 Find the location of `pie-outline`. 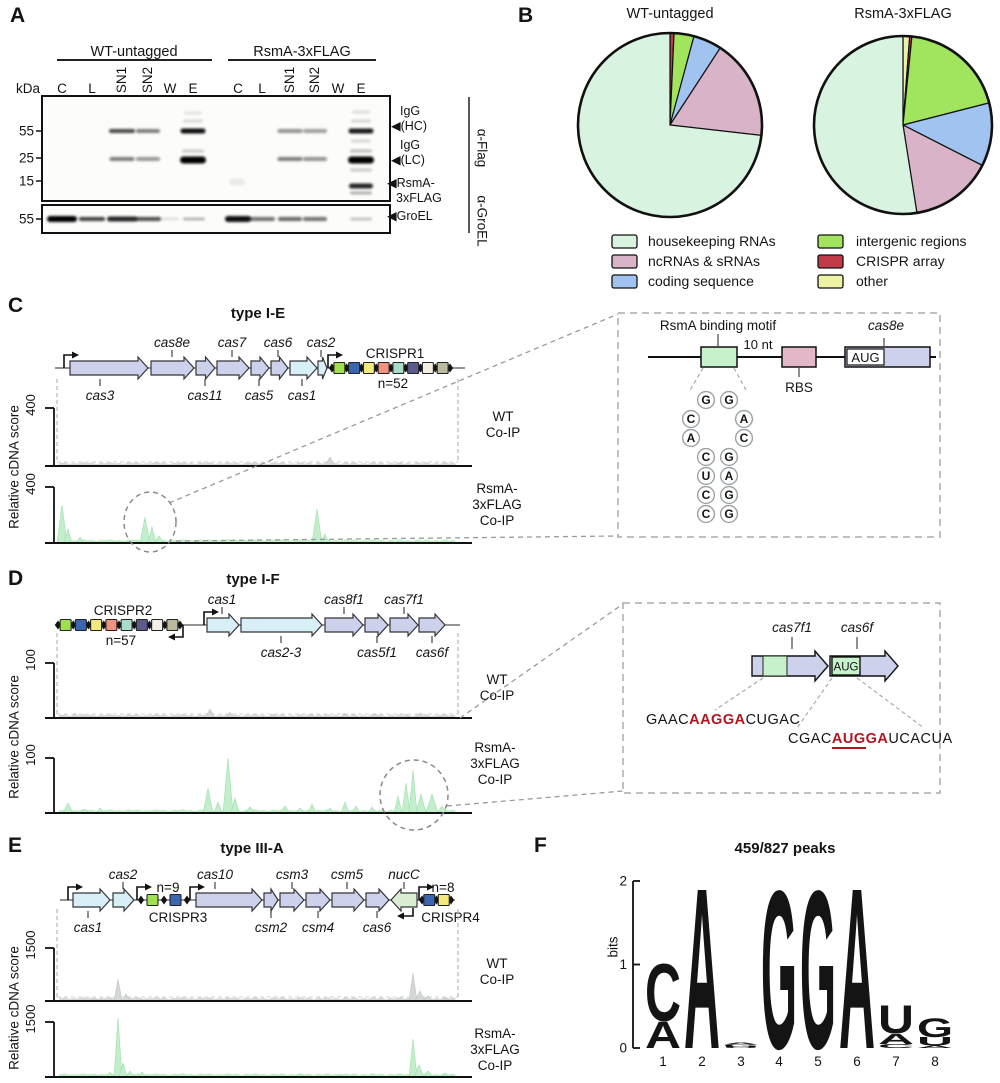

pie-outline is located at coordinates (670, 125).